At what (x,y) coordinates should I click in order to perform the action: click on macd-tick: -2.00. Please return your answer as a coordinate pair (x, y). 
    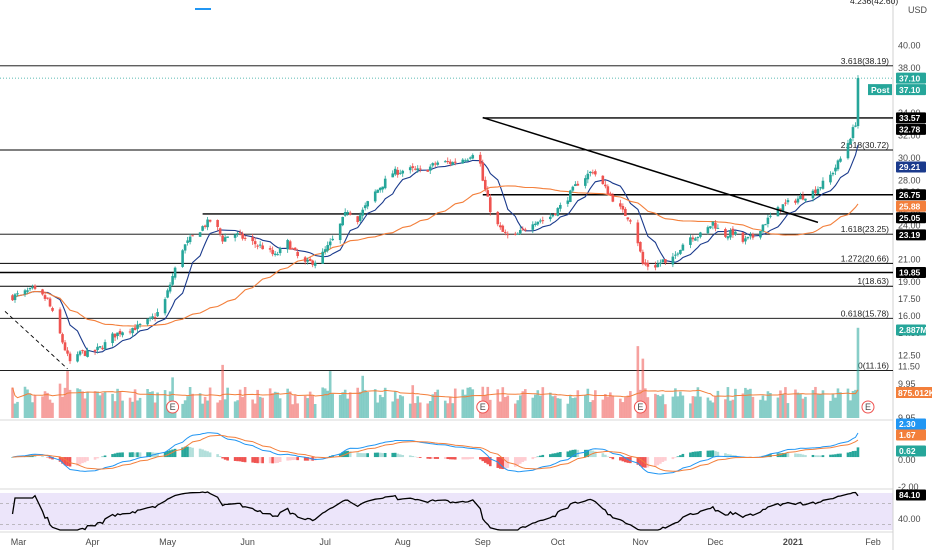
    Looking at the image, I should click on (908, 487).